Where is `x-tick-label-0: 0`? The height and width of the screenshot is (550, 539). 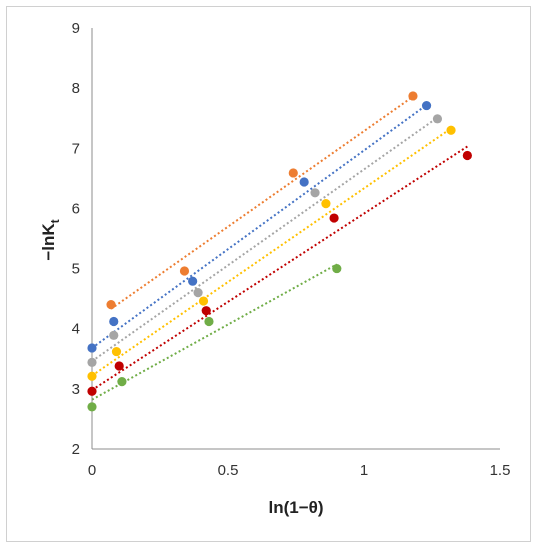 x-tick-label-0: 0 is located at coordinates (92, 470).